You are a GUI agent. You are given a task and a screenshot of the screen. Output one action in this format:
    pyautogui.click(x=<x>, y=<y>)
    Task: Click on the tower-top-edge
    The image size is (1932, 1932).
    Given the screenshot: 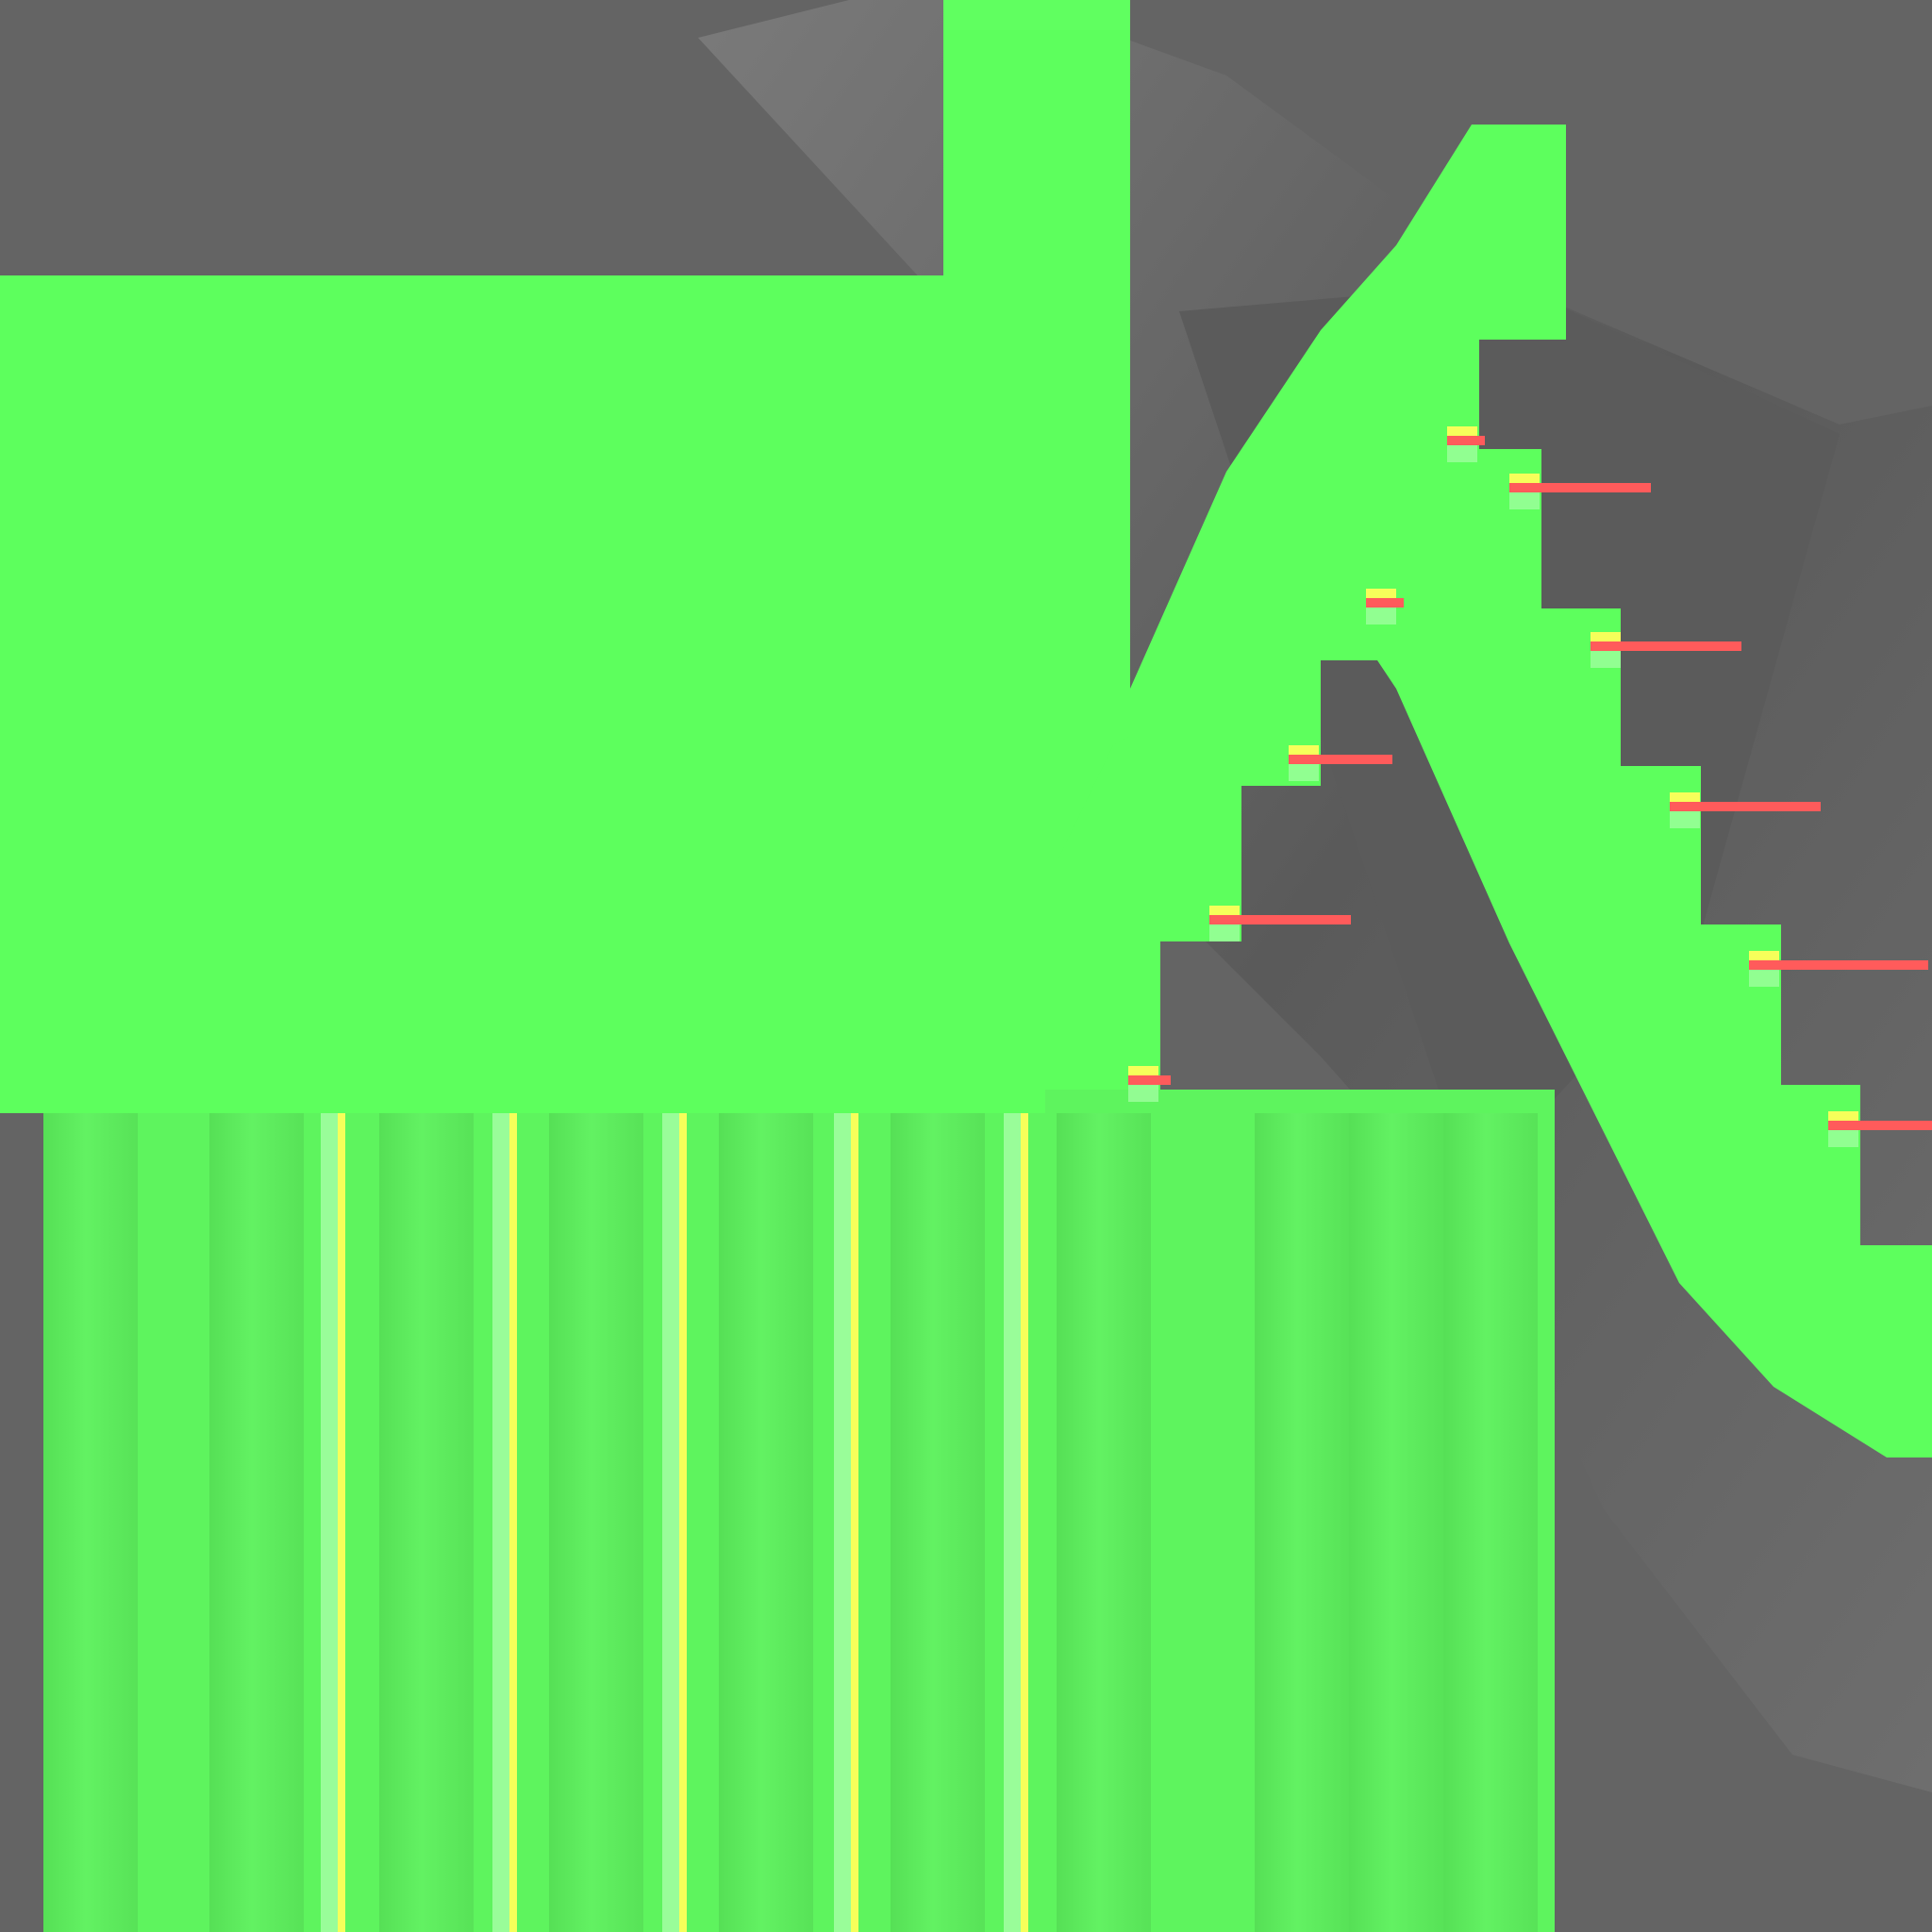 What is the action you would take?
    pyautogui.click(x=1037, y=15)
    